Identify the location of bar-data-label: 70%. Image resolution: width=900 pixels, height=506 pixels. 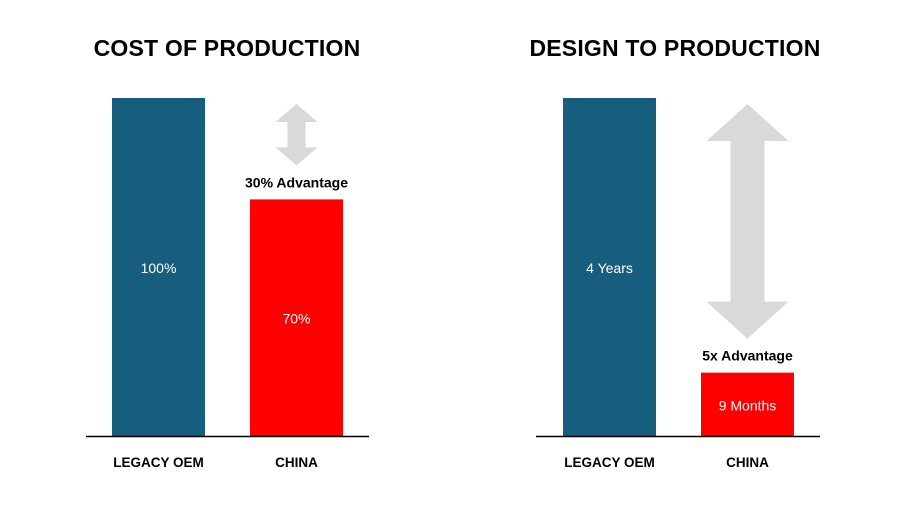
(296, 319).